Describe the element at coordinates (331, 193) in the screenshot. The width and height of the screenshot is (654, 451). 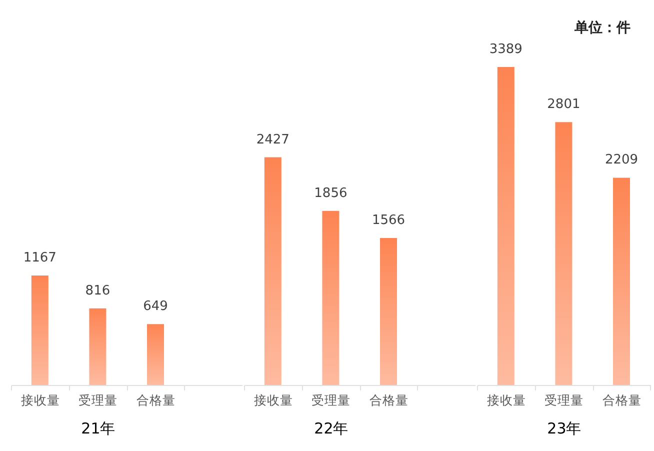
I see `data-label: 1856` at that location.